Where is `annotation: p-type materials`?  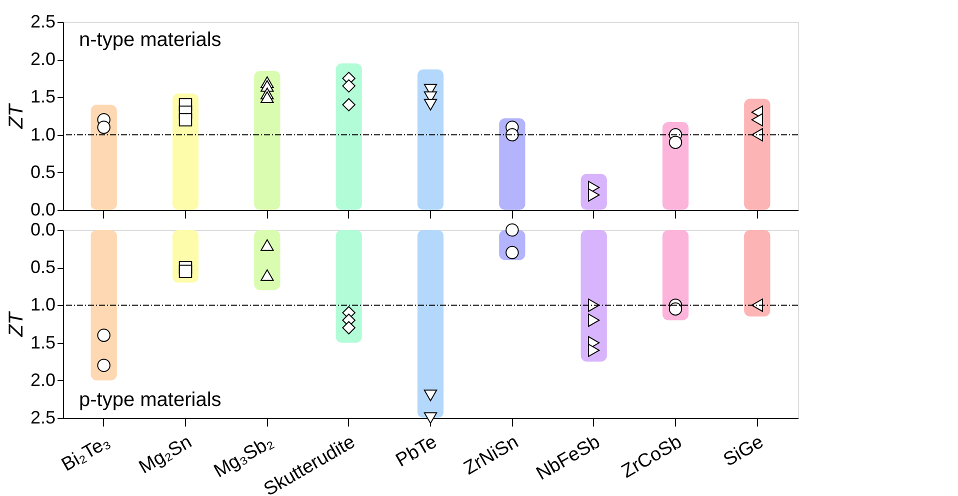 annotation: p-type materials is located at coordinates (150, 400).